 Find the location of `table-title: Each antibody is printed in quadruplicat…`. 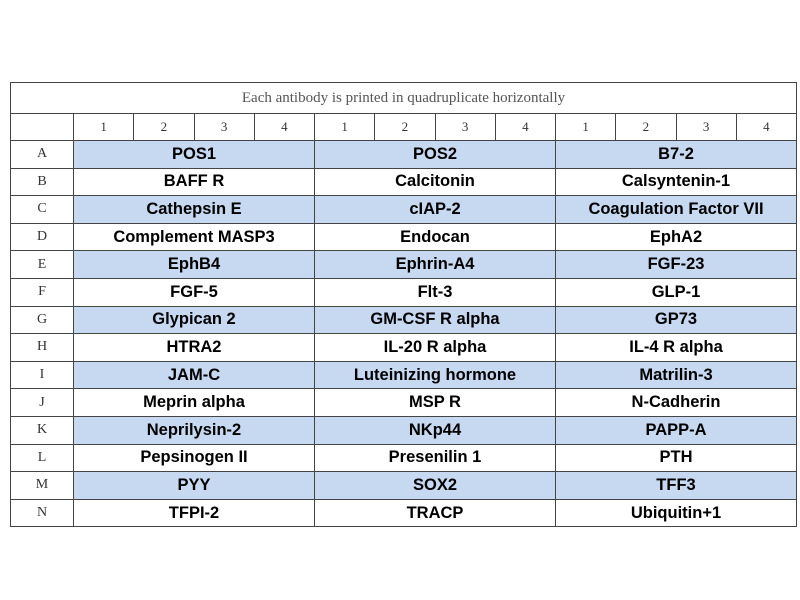

table-title: Each antibody is printed in quadruplicat… is located at coordinates (403, 98).